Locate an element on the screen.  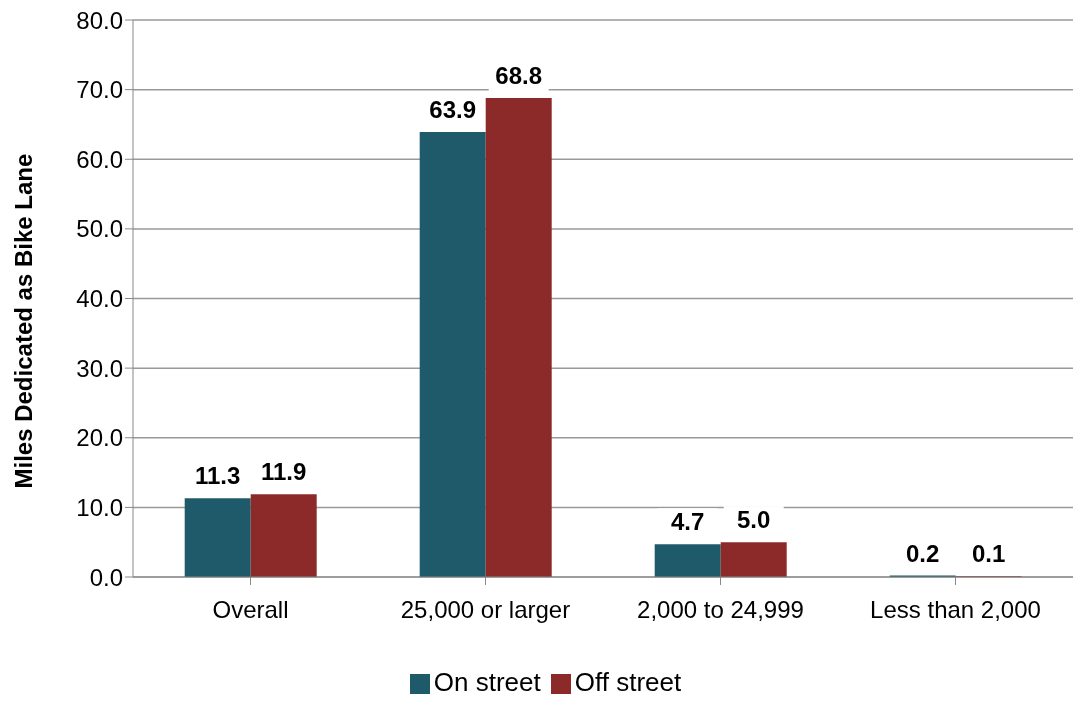
data-label: 11.9 is located at coordinates (284, 472).